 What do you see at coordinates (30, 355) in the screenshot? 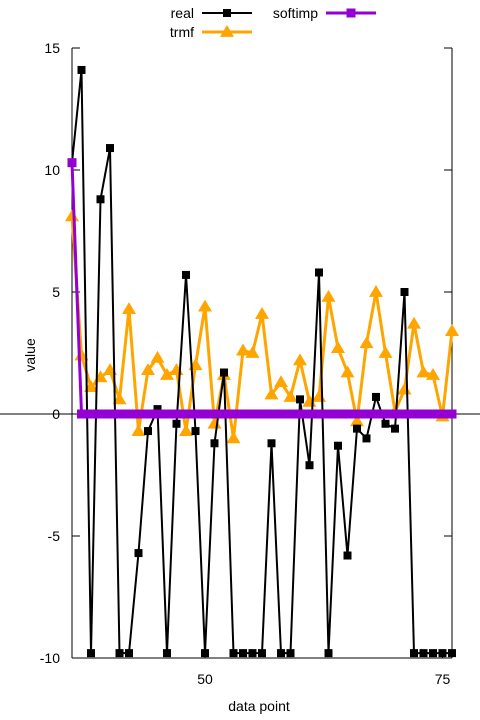
I see `y-axis-label: value` at bounding box center [30, 355].